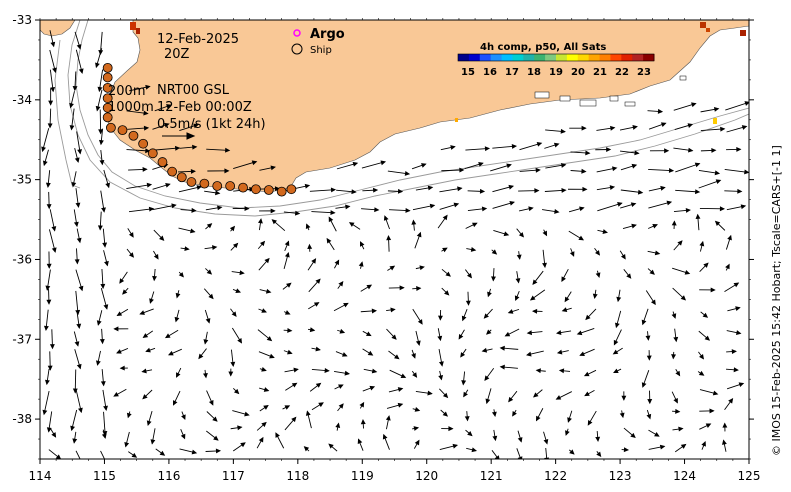 The width and height of the screenshot is (791, 492). What do you see at coordinates (22, 419) in the screenshot?
I see `y-tick-label: -38` at bounding box center [22, 419].